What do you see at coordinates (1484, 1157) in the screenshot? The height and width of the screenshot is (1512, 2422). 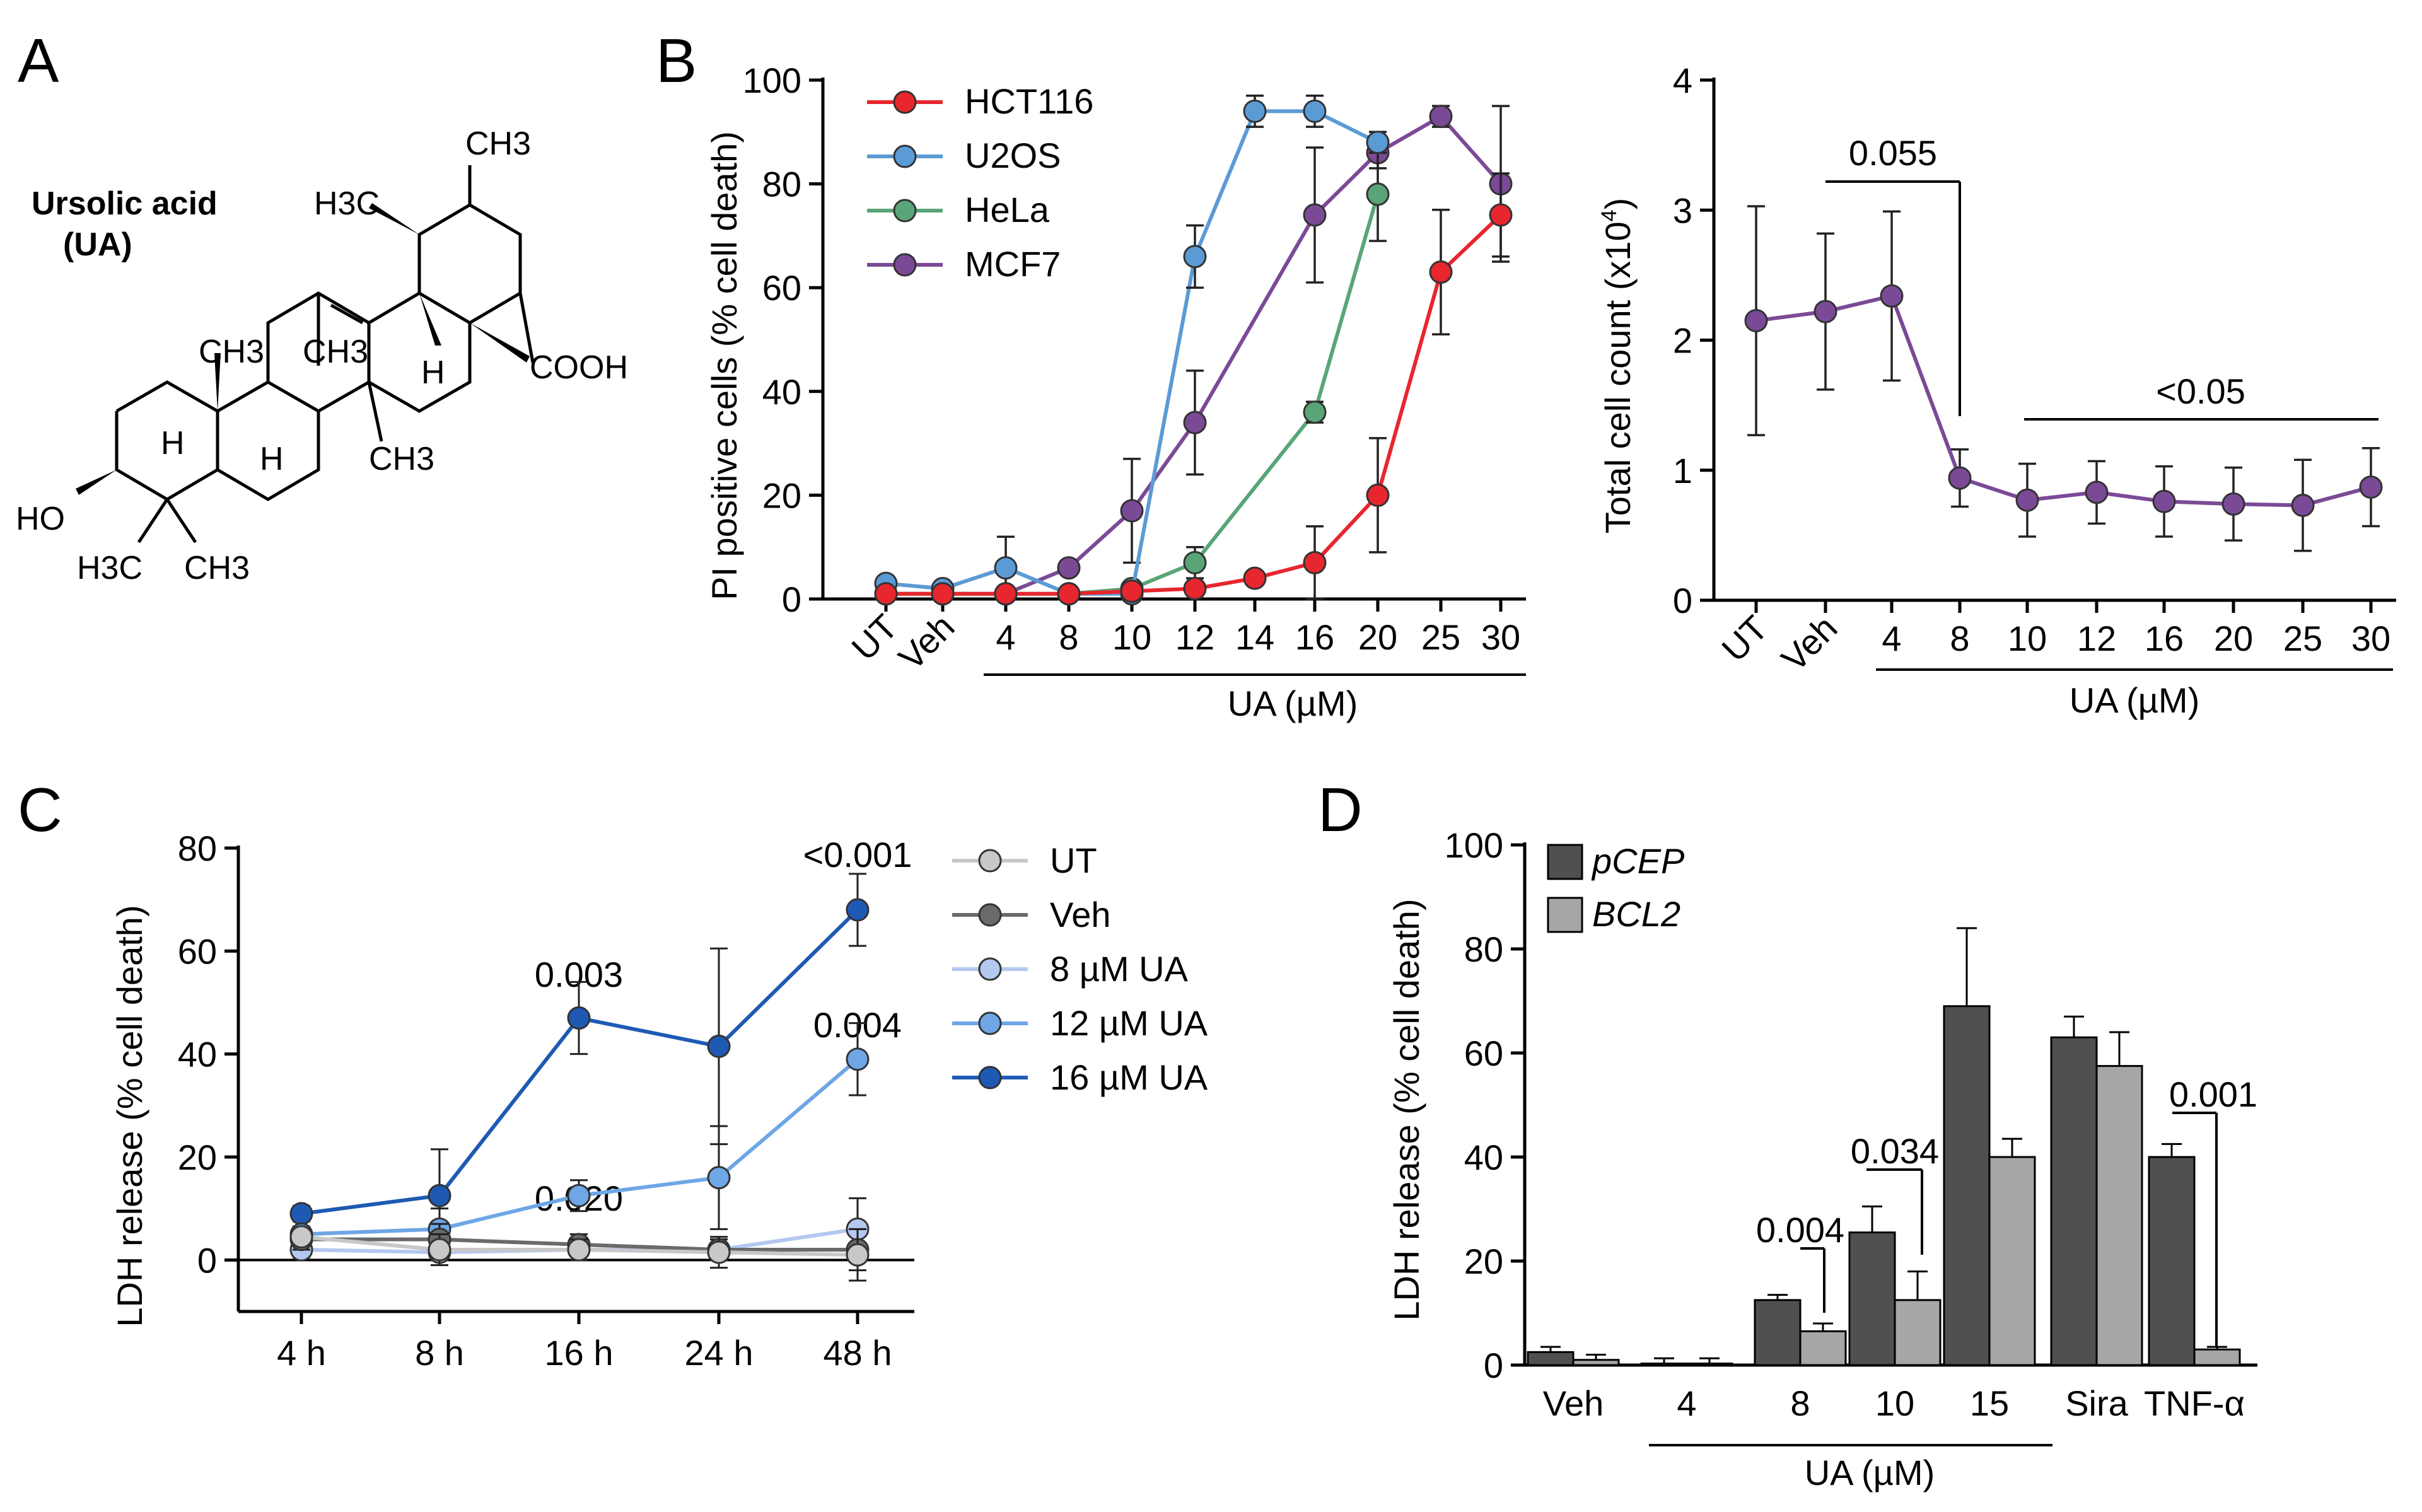 I see `chart-d-y-tick-label: 40` at bounding box center [1484, 1157].